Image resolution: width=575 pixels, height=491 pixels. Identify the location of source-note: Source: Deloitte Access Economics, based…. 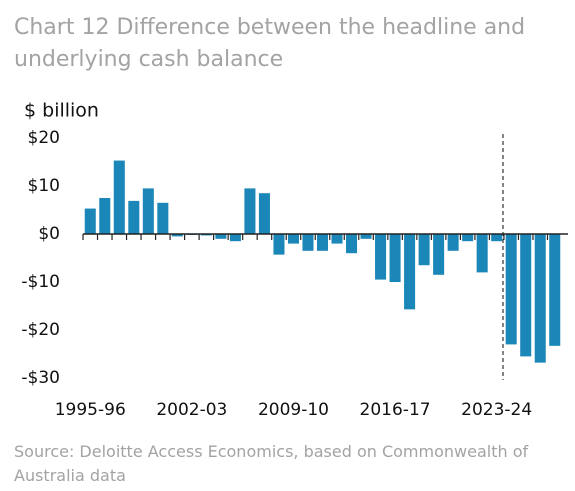
(271, 463).